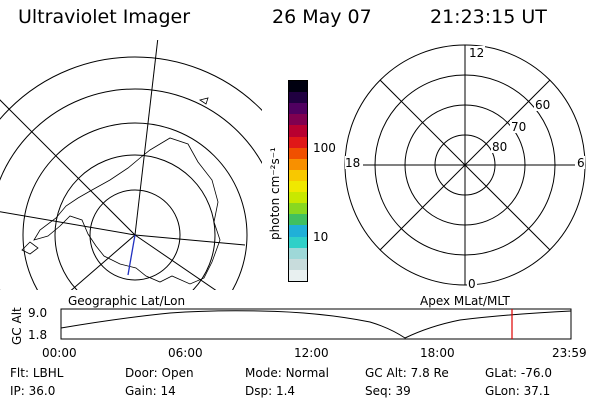 This screenshot has width=600, height=400. I want to click on mlat-label-70: 70, so click(518, 127).